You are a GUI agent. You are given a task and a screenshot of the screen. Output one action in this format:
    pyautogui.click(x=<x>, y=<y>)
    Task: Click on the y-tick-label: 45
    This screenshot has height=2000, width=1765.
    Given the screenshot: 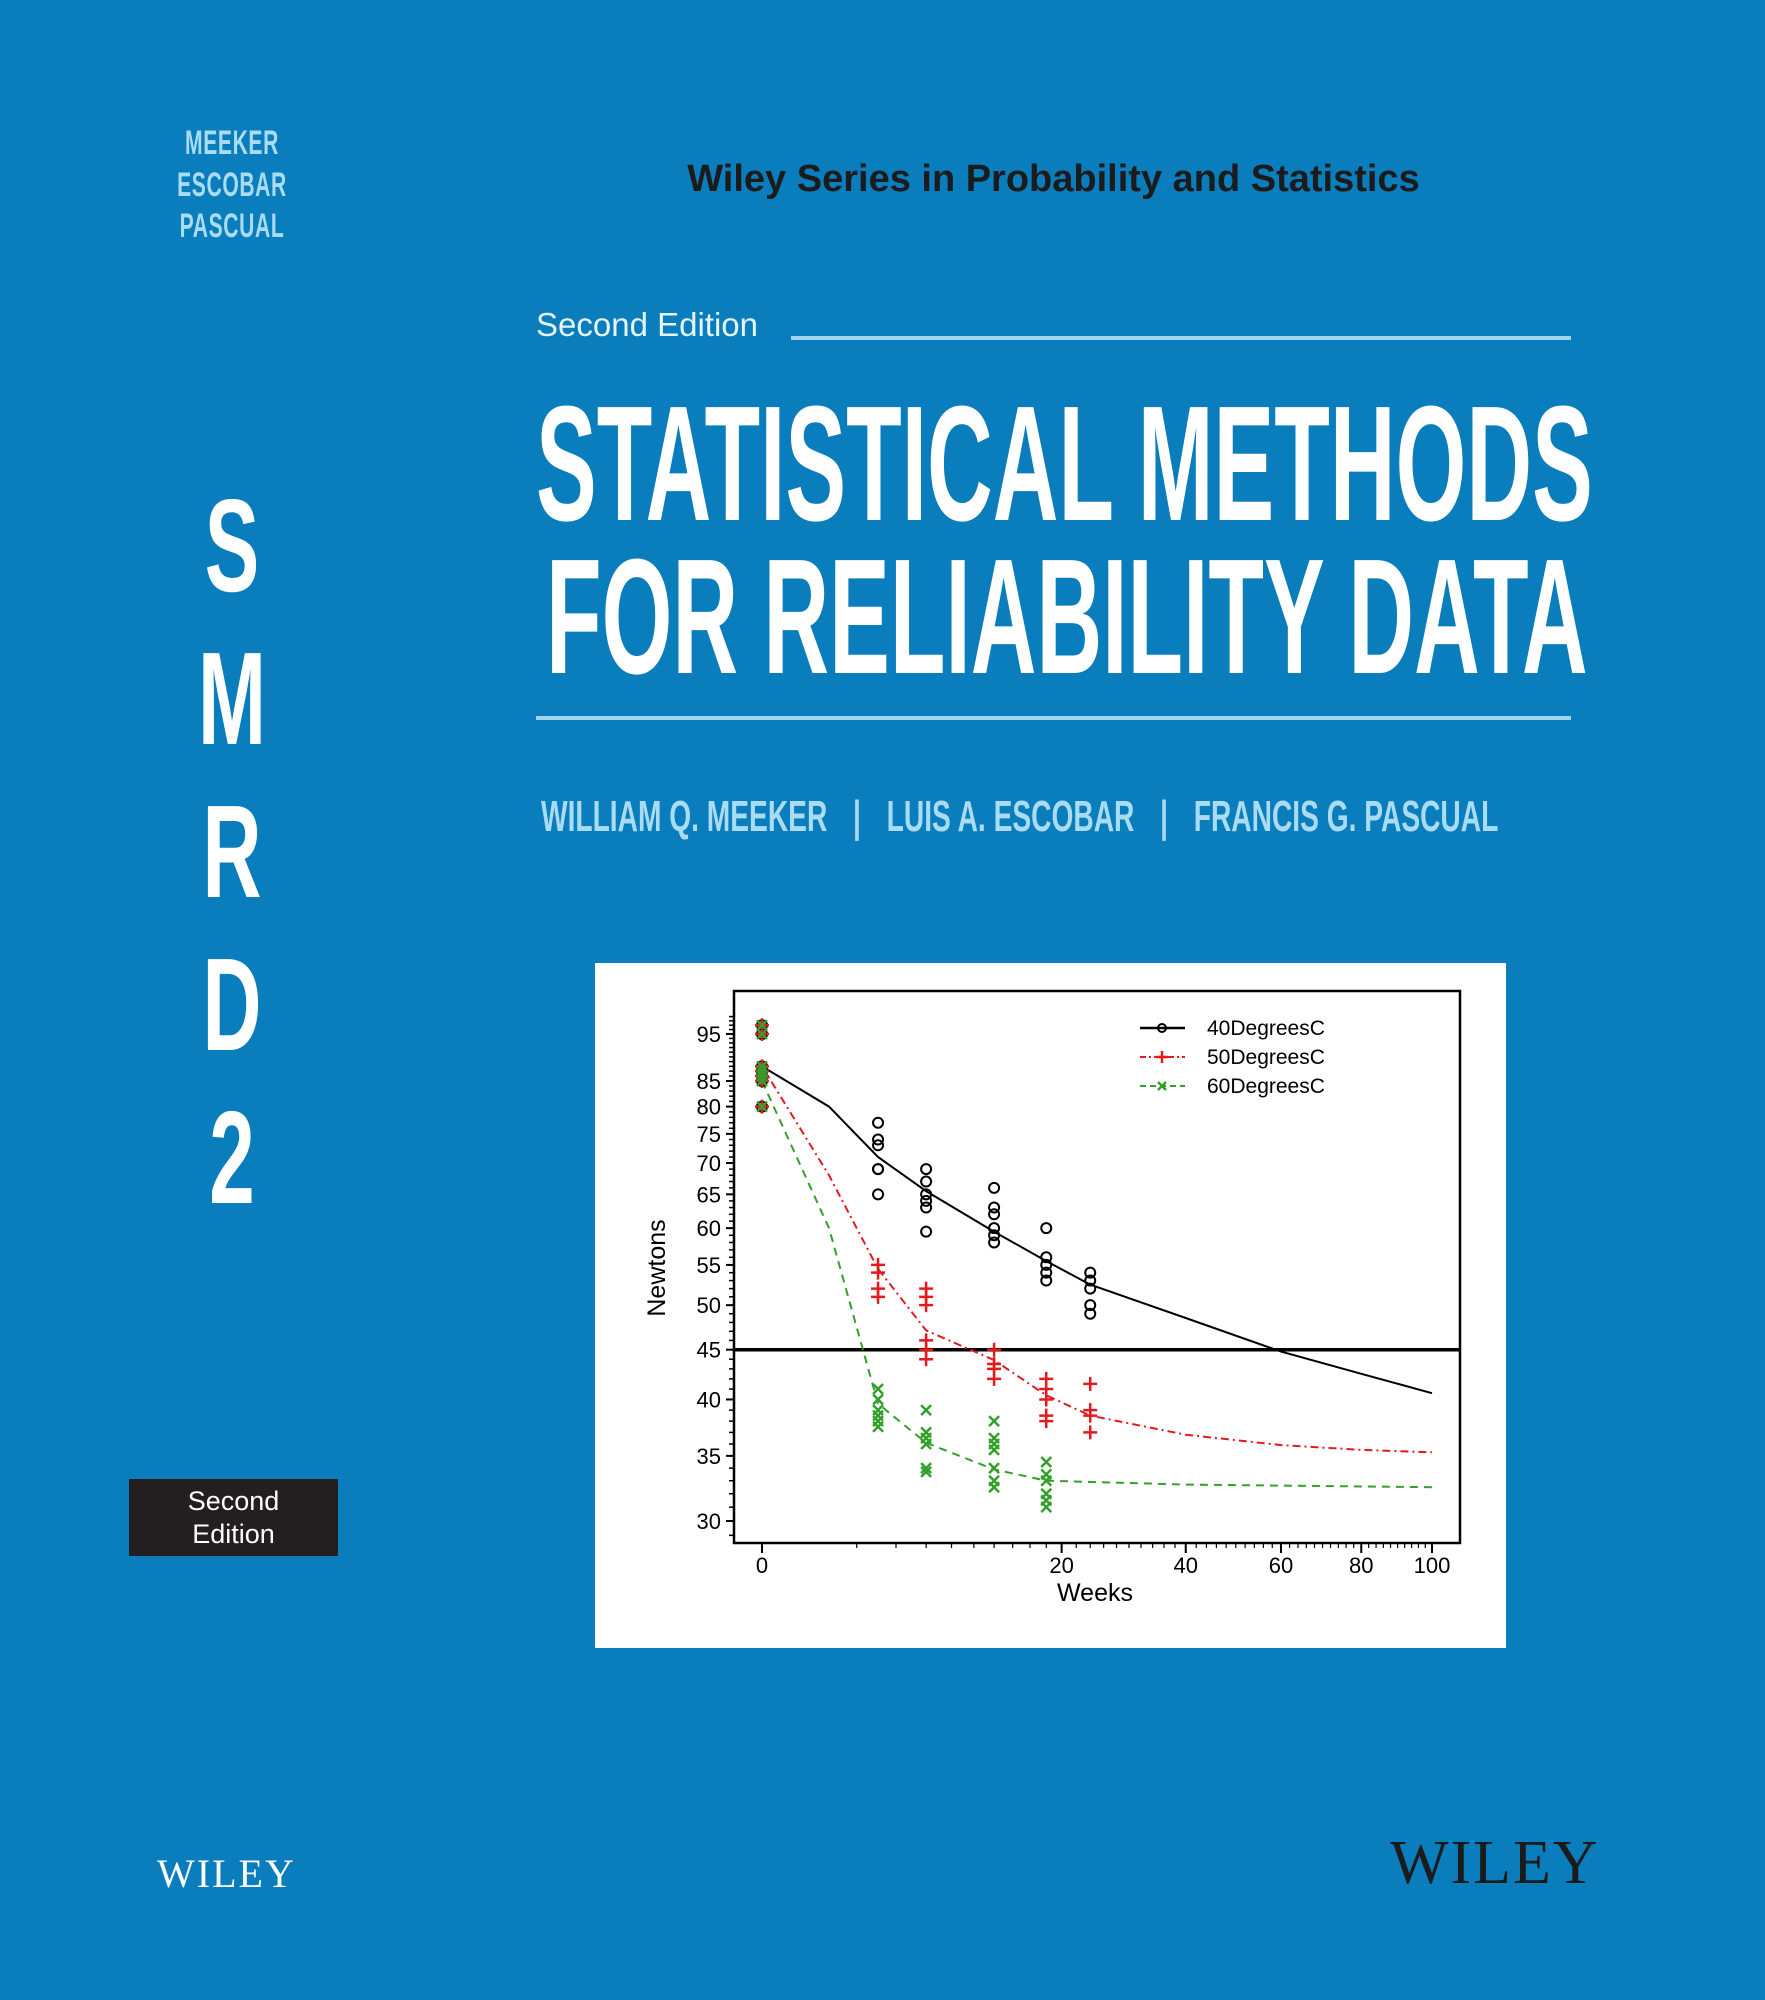 What is the action you would take?
    pyautogui.click(x=709, y=1350)
    